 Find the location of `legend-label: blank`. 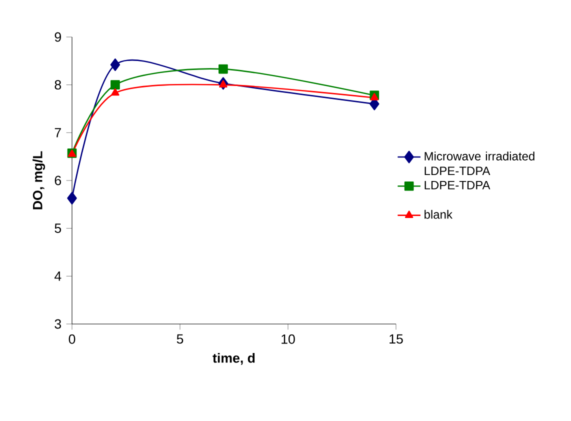

legend-label: blank is located at coordinates (438, 214).